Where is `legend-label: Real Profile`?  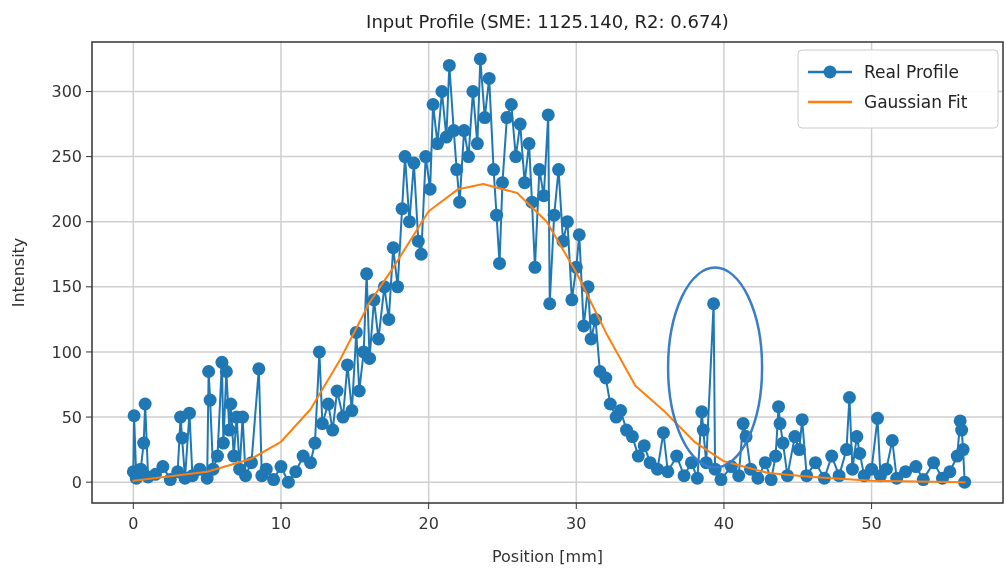 legend-label: Real Profile is located at coordinates (911, 71).